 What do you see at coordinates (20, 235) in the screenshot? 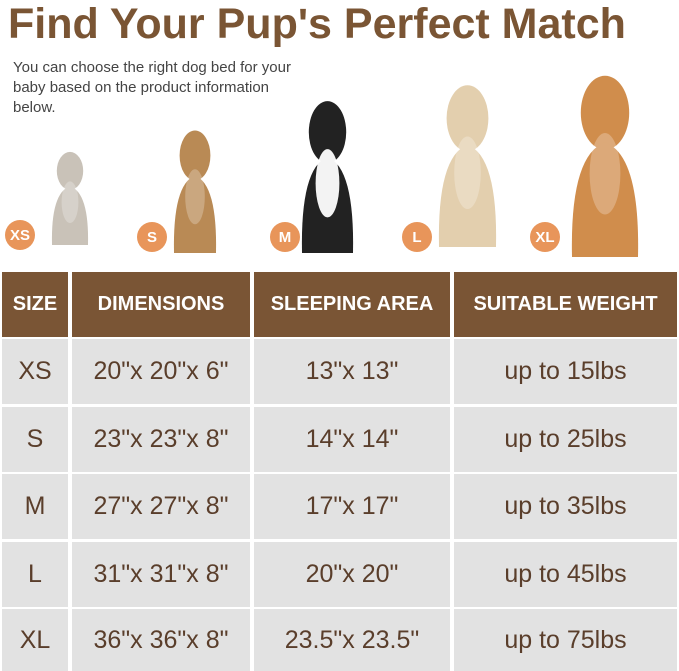
I see `size-badge-xs: XS` at bounding box center [20, 235].